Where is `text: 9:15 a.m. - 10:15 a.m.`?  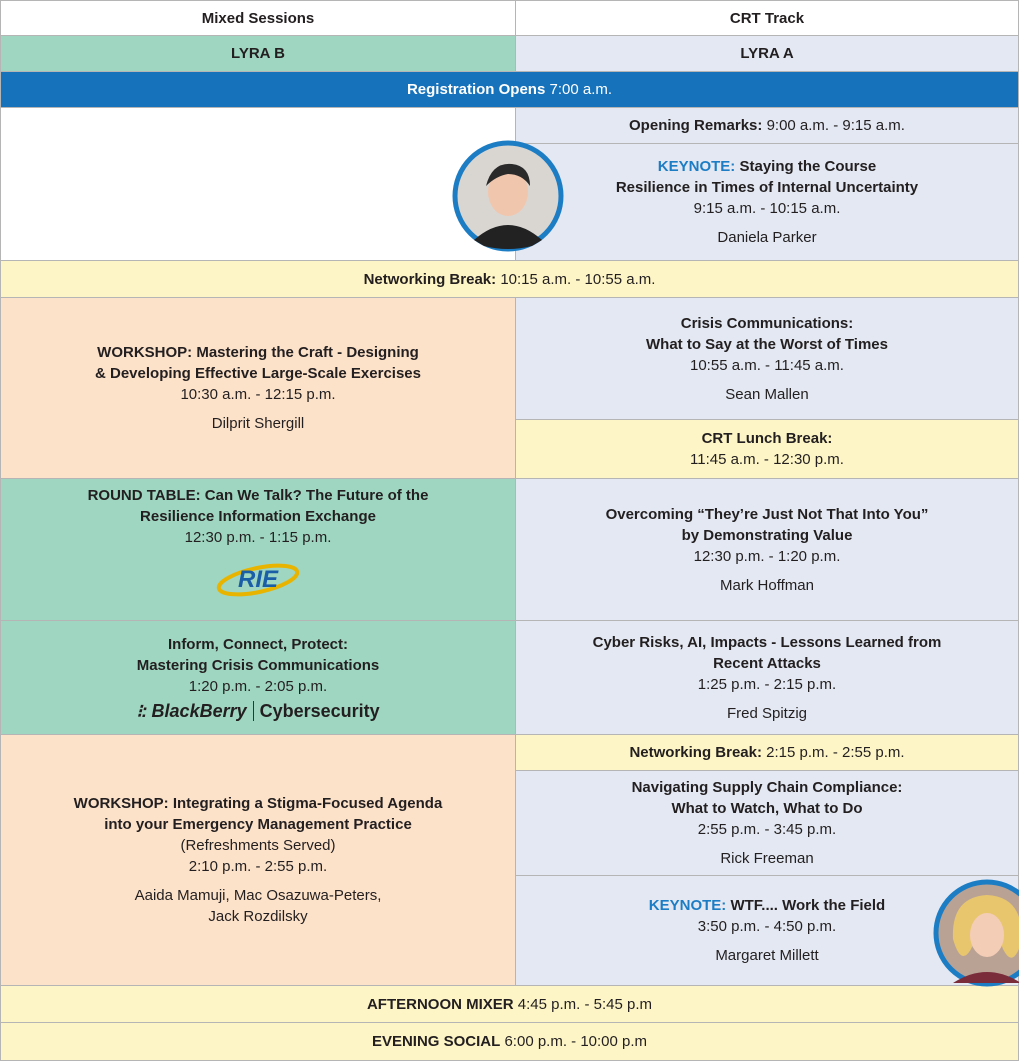 text: 9:15 a.m. - 10:15 a.m. is located at coordinates (767, 208).